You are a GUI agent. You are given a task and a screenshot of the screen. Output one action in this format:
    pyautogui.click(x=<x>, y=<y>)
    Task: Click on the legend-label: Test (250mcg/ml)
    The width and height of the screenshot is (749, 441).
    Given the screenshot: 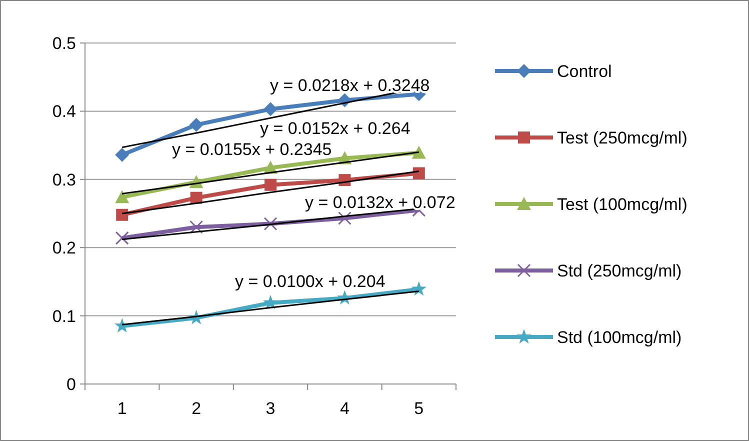 What is the action you would take?
    pyautogui.click(x=622, y=138)
    